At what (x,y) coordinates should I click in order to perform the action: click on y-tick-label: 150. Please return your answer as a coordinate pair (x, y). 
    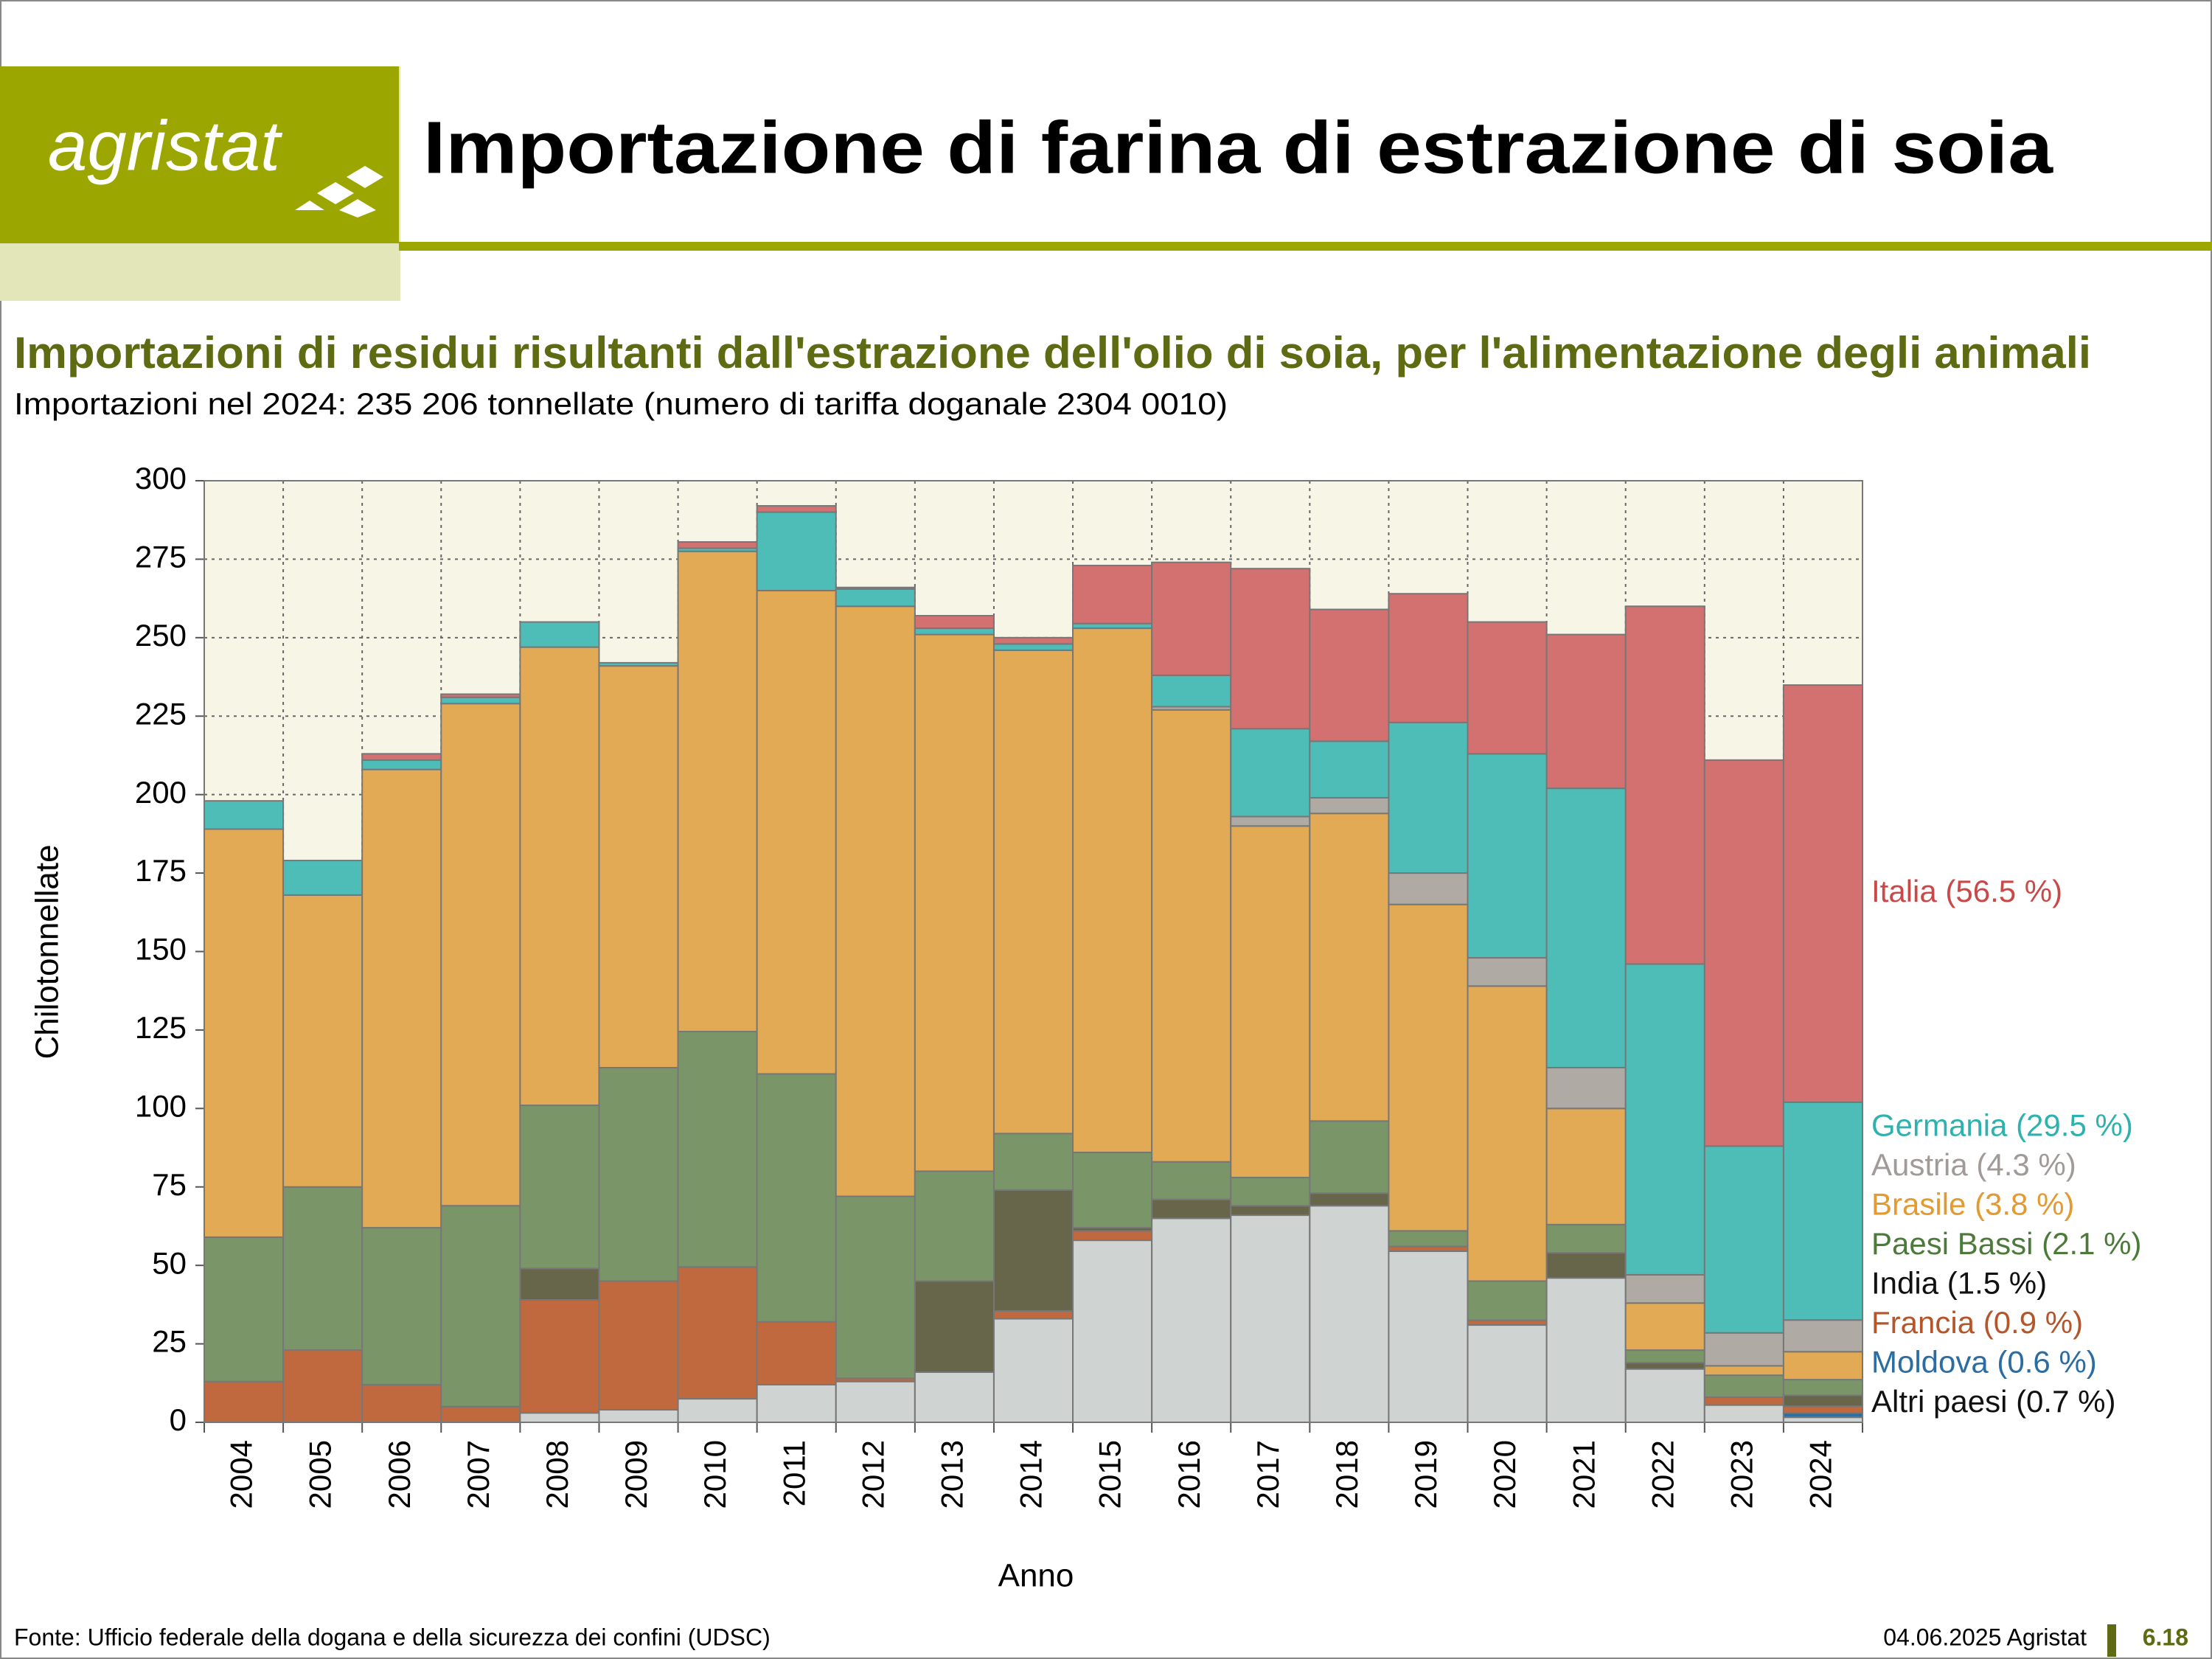
    Looking at the image, I should click on (161, 949).